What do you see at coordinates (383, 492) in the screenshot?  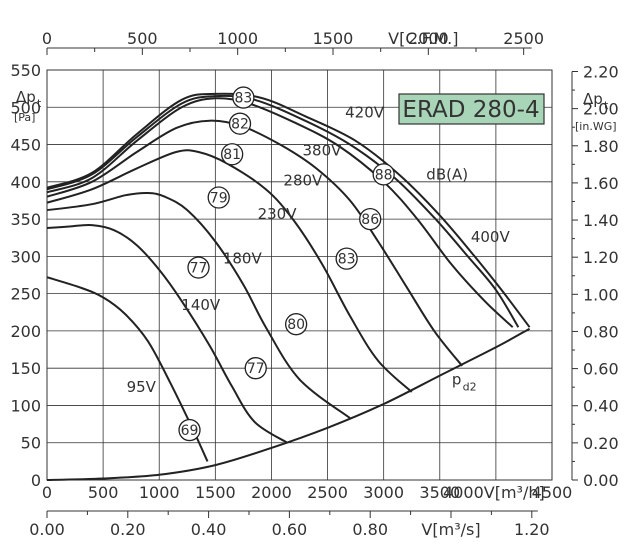 I see `bottom-tick-label: 3000` at bounding box center [383, 492].